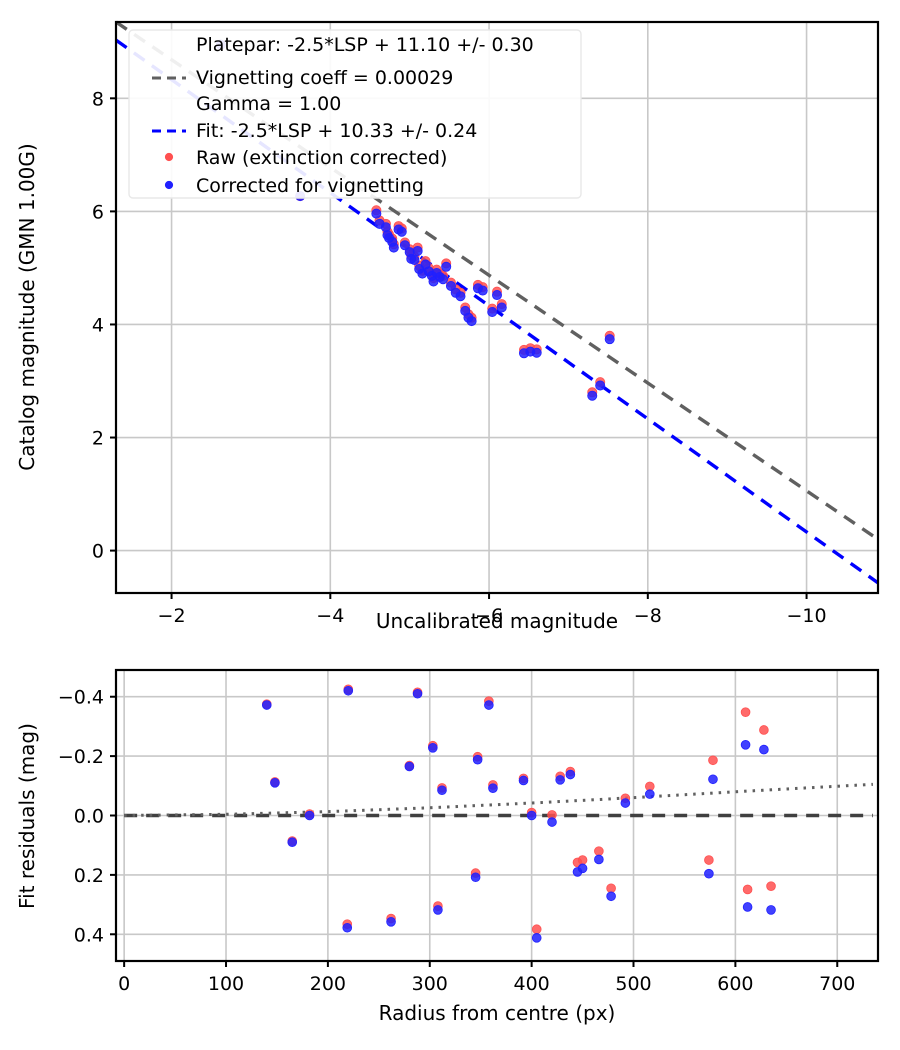 The image size is (900, 1050). I want to click on legend-label-raw: Raw (extinction corrected), so click(321, 158).